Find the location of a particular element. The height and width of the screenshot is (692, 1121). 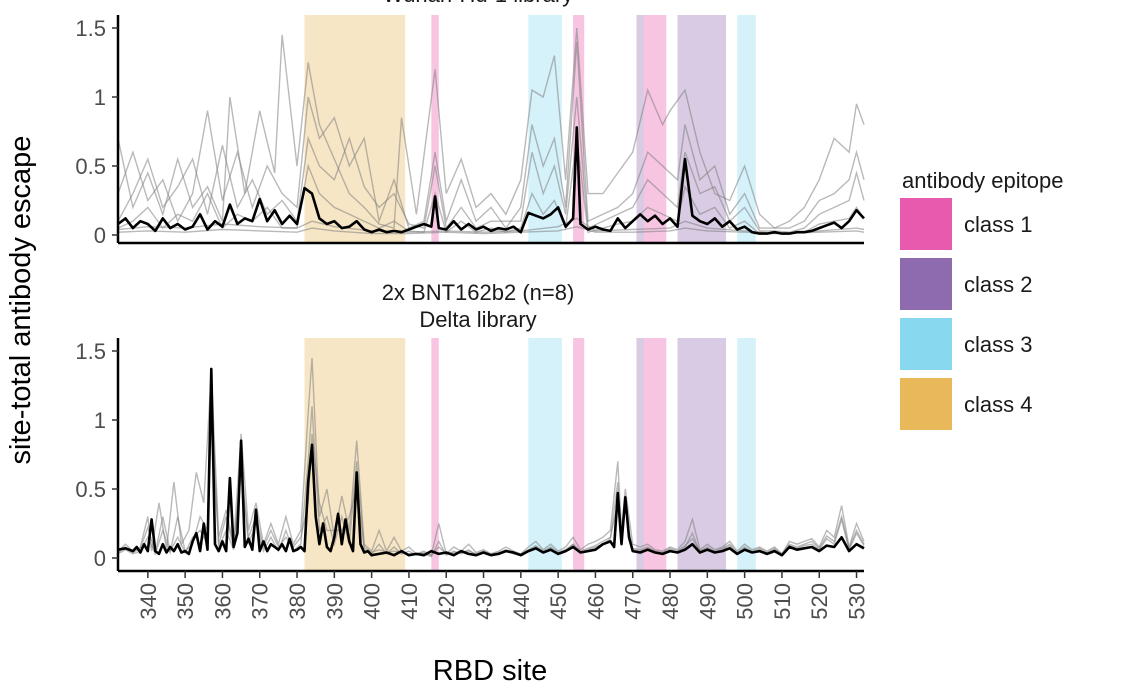

panel-title-line: Wuhan-Hu-1 library is located at coordinates (478, 3).